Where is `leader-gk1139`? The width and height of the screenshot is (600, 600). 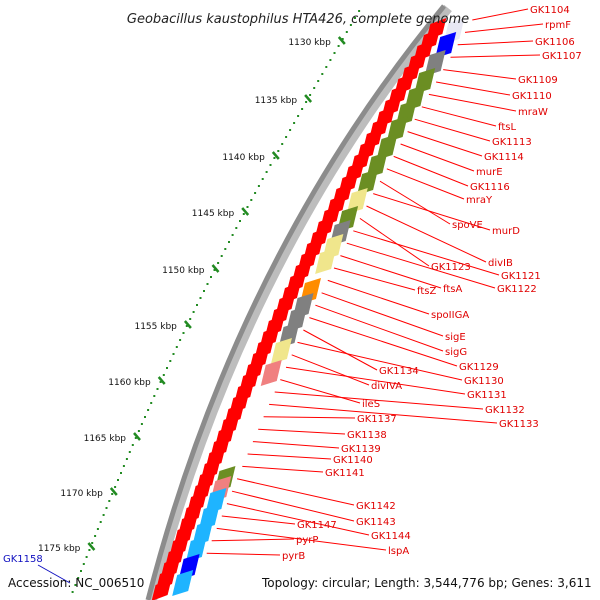
leader-gk1139 is located at coordinates (296, 445).